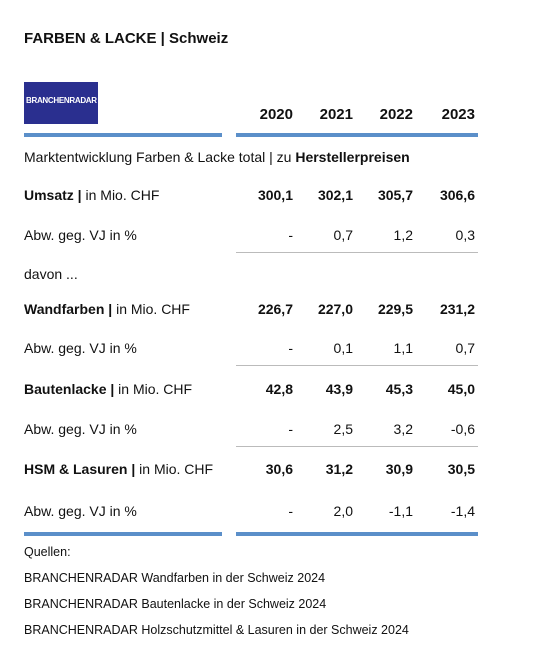 The image size is (550, 666). What do you see at coordinates (339, 469) in the screenshot?
I see `cell: 31,2` at bounding box center [339, 469].